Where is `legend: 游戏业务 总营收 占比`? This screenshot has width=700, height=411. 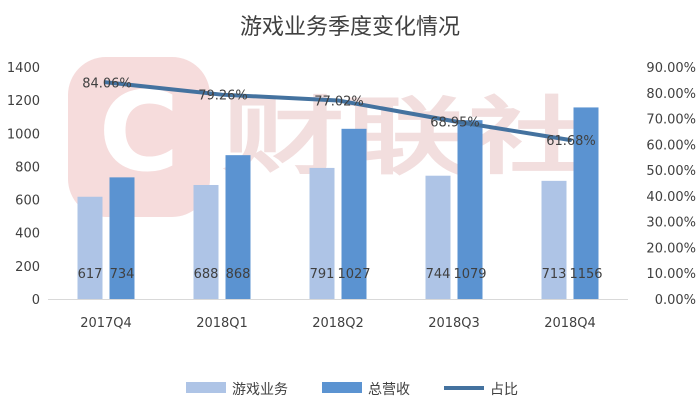 legend: 游戏业务 总营收 占比 is located at coordinates (352, 390).